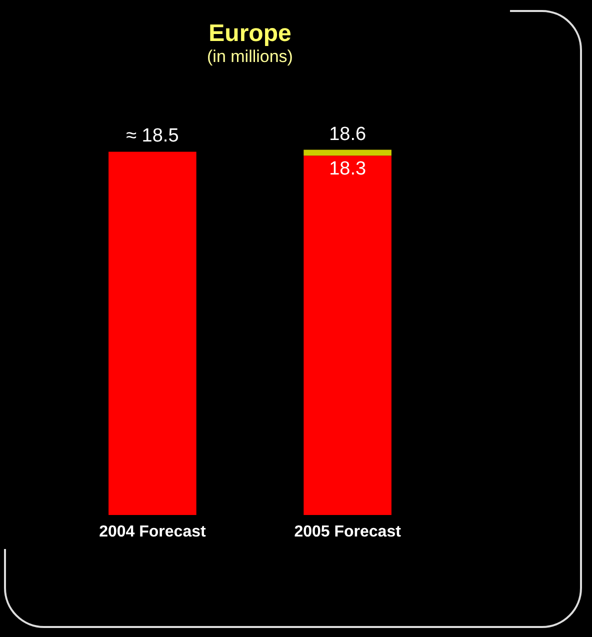  Describe the element at coordinates (152, 136) in the screenshot. I see `data-label: ≈ 18.5` at that location.